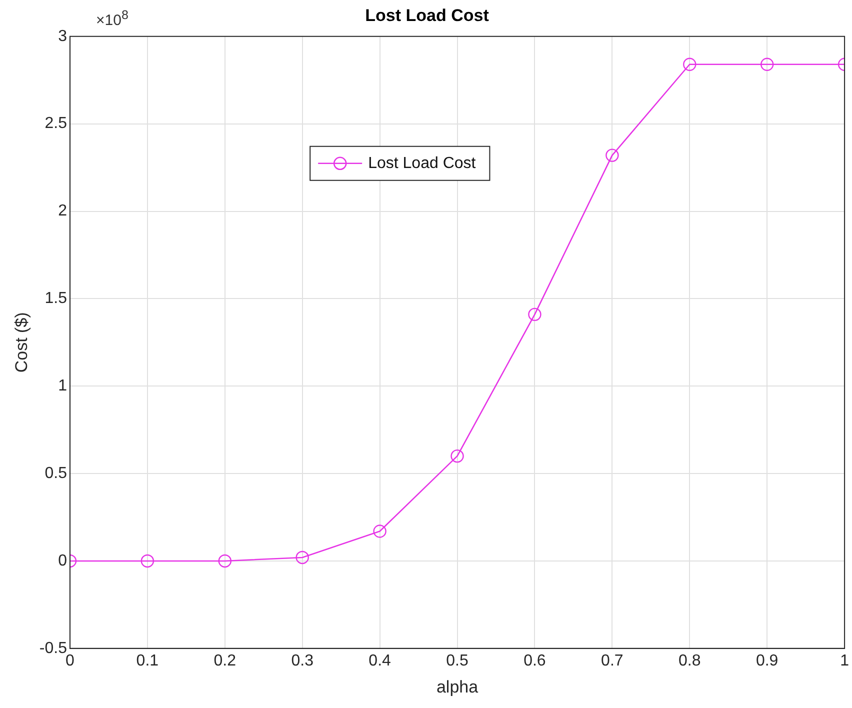 This screenshot has height=708, width=852. Describe the element at coordinates (53, 648) in the screenshot. I see `y-tick-label: -0.5` at that location.